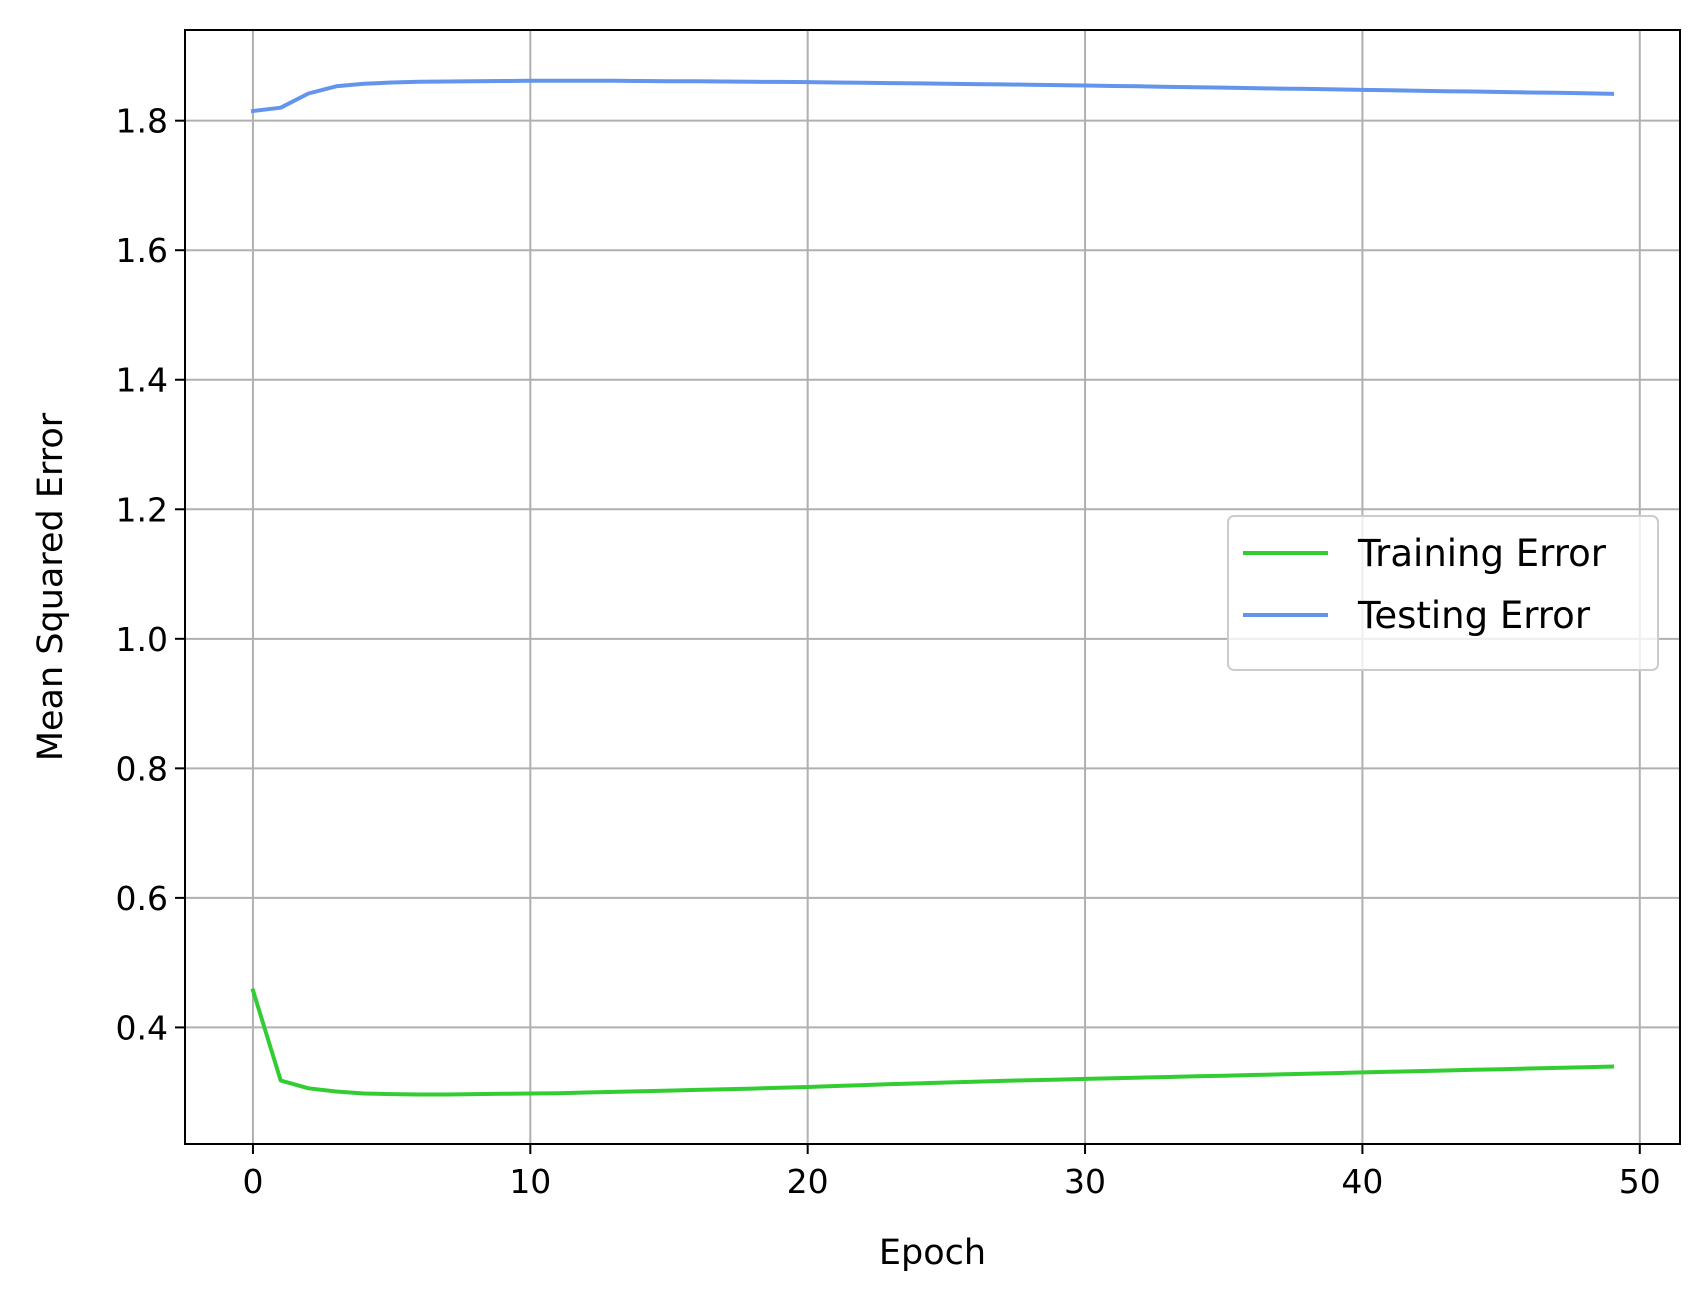  I want to click on legend-box, so click(1443, 593).